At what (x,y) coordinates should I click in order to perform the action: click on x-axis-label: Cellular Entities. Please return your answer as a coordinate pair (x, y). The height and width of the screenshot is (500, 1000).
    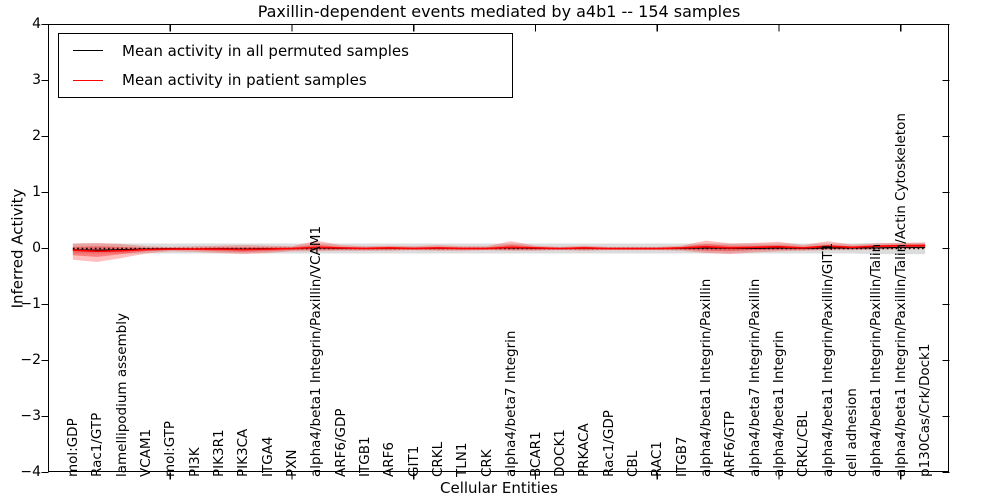
    Looking at the image, I should click on (499, 488).